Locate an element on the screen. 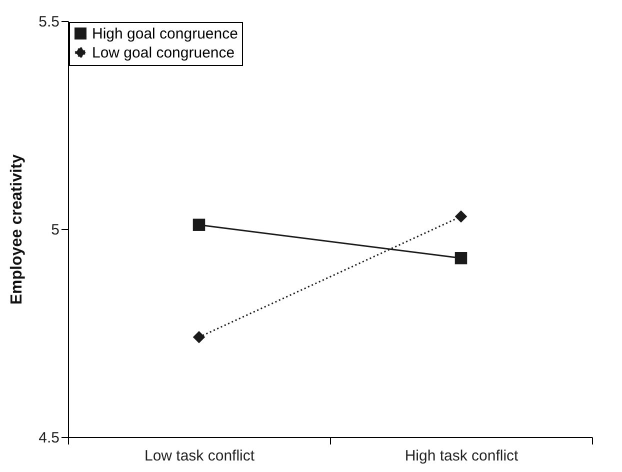  x-tick-label: Low task conflict is located at coordinates (200, 456).